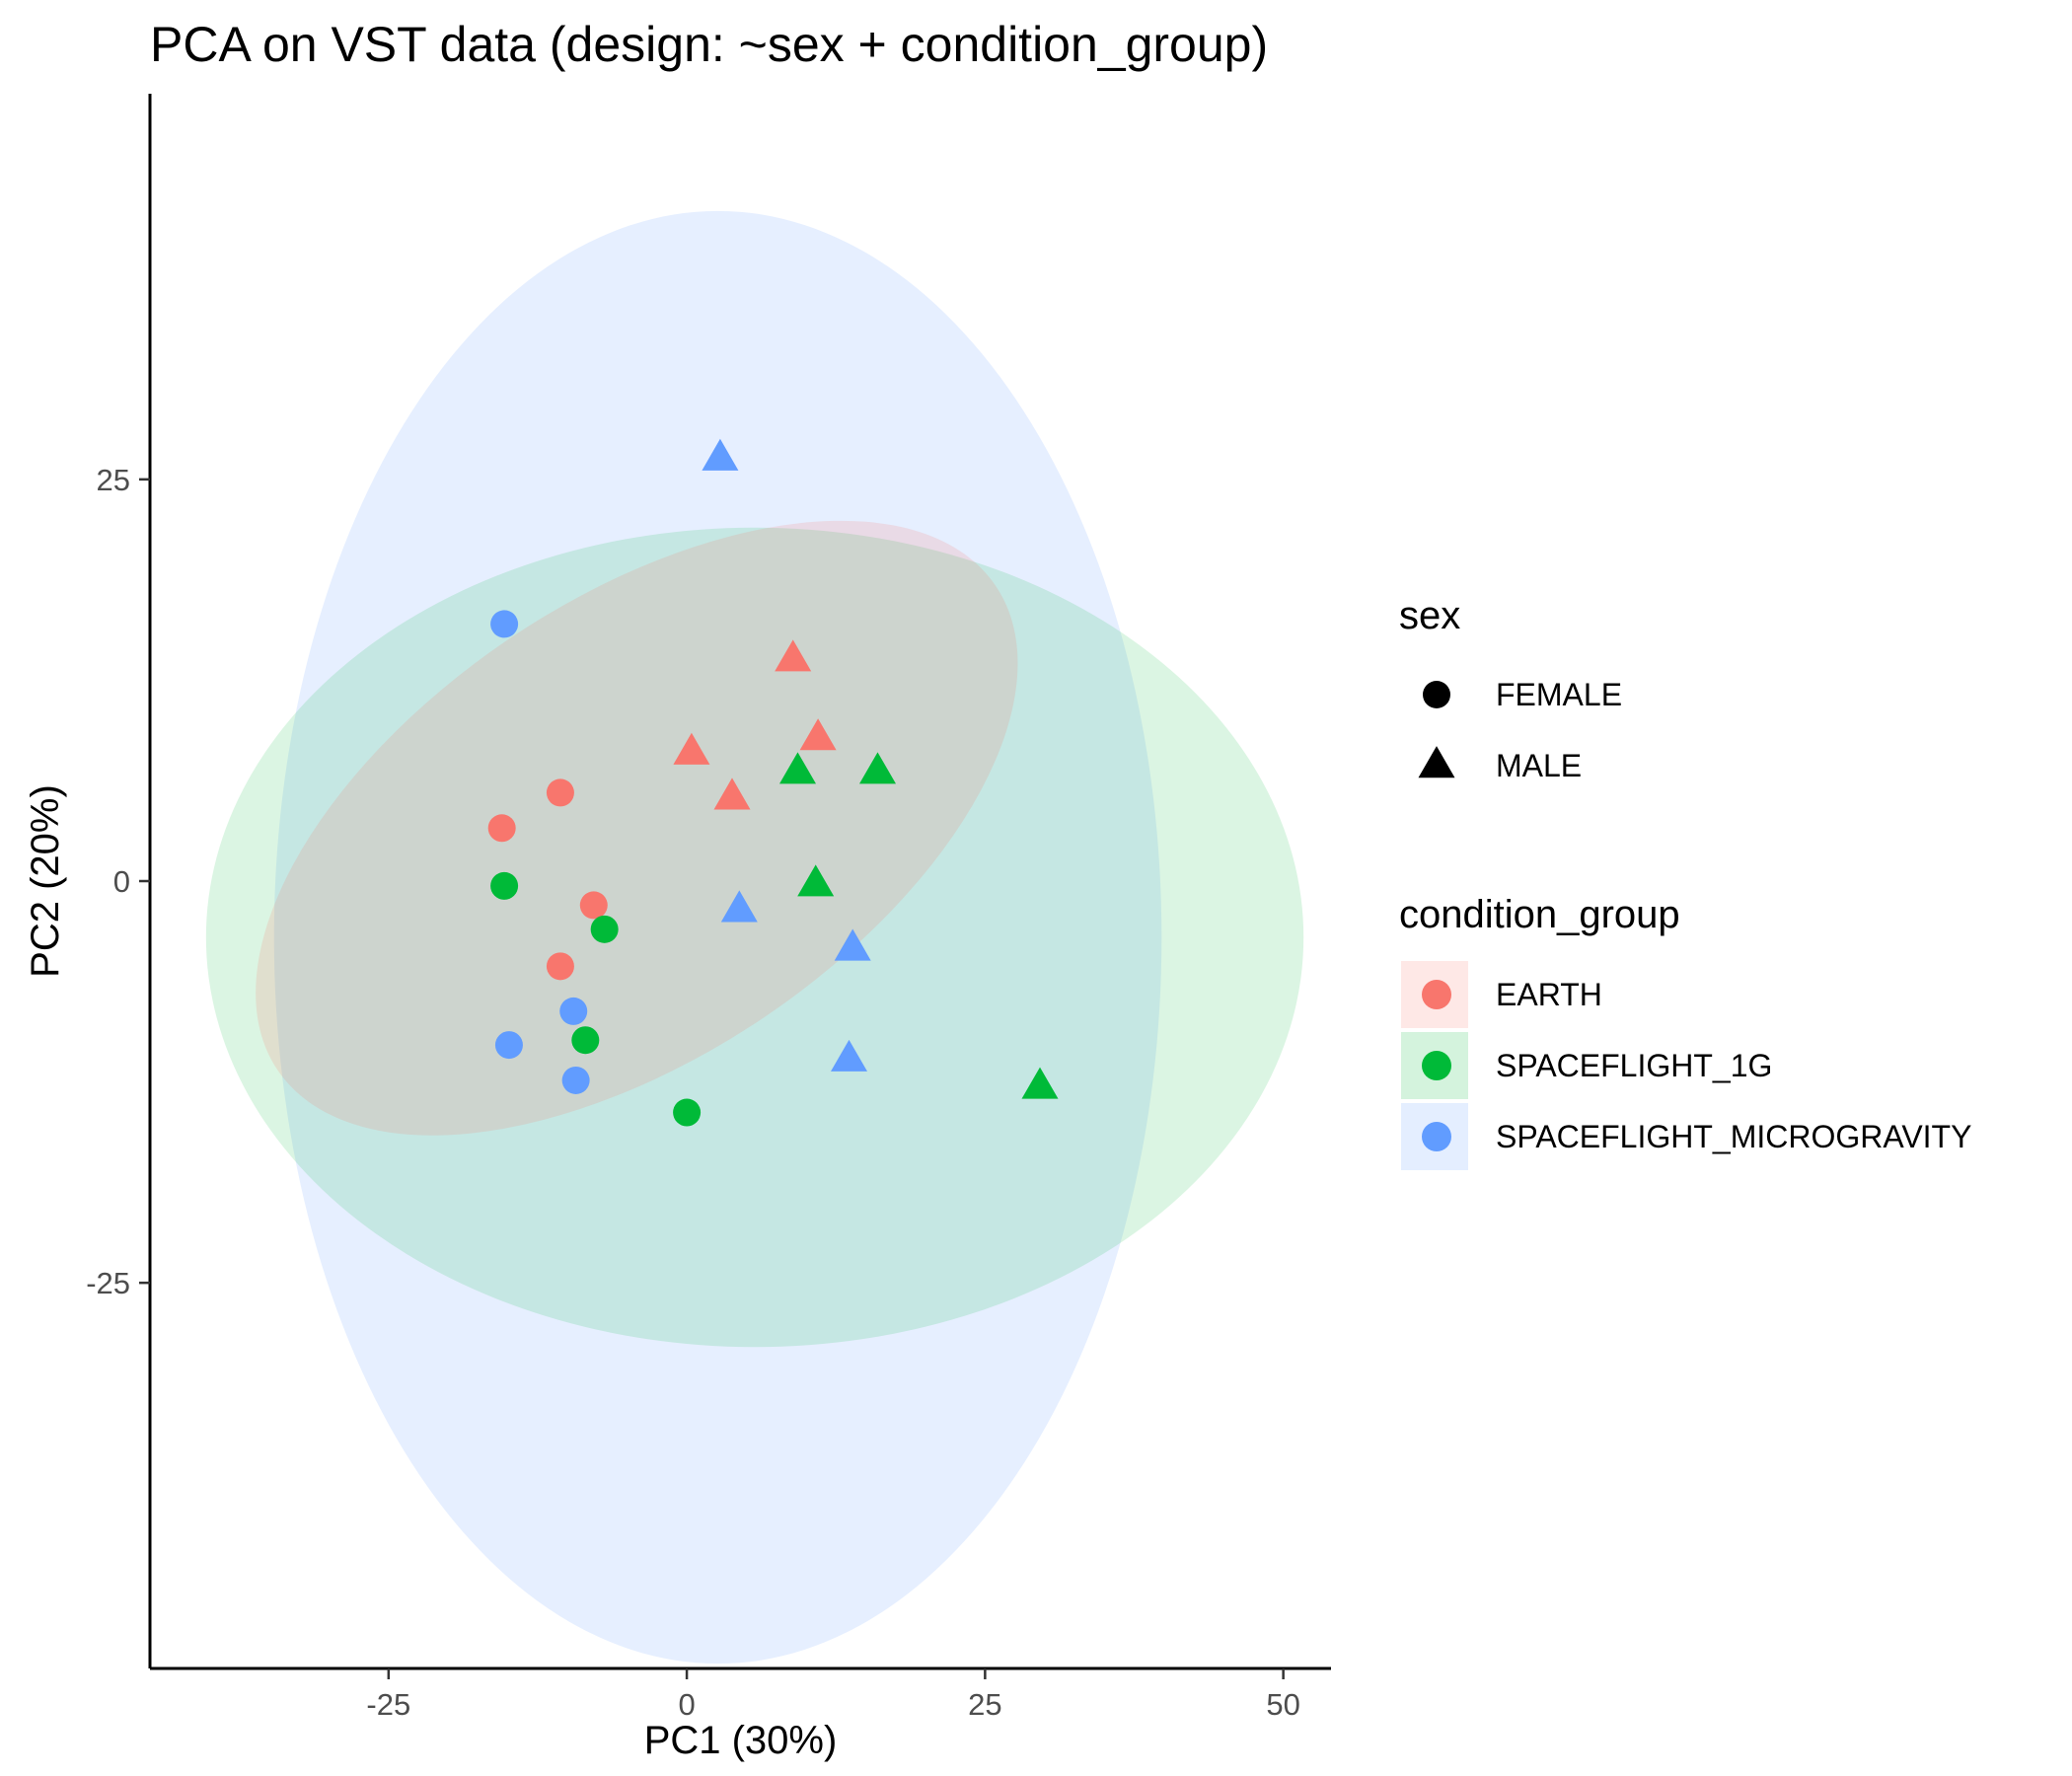 The image size is (2072, 1776). Describe the element at coordinates (1540, 915) in the screenshot. I see `legend-condition-title: condition_group` at that location.